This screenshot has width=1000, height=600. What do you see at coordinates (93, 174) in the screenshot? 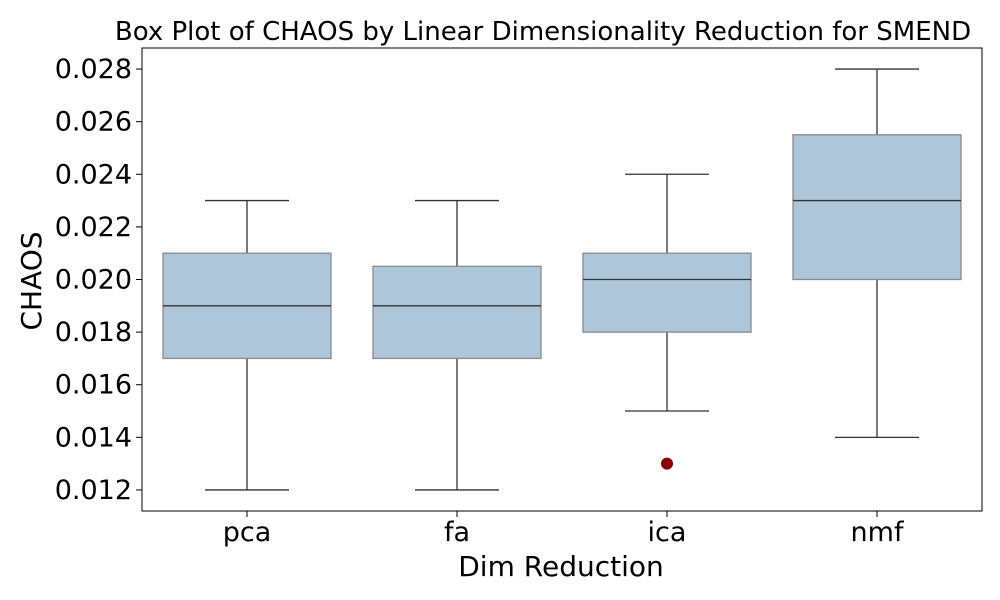
I see `y-tick-label-6: 0.024` at bounding box center [93, 174].